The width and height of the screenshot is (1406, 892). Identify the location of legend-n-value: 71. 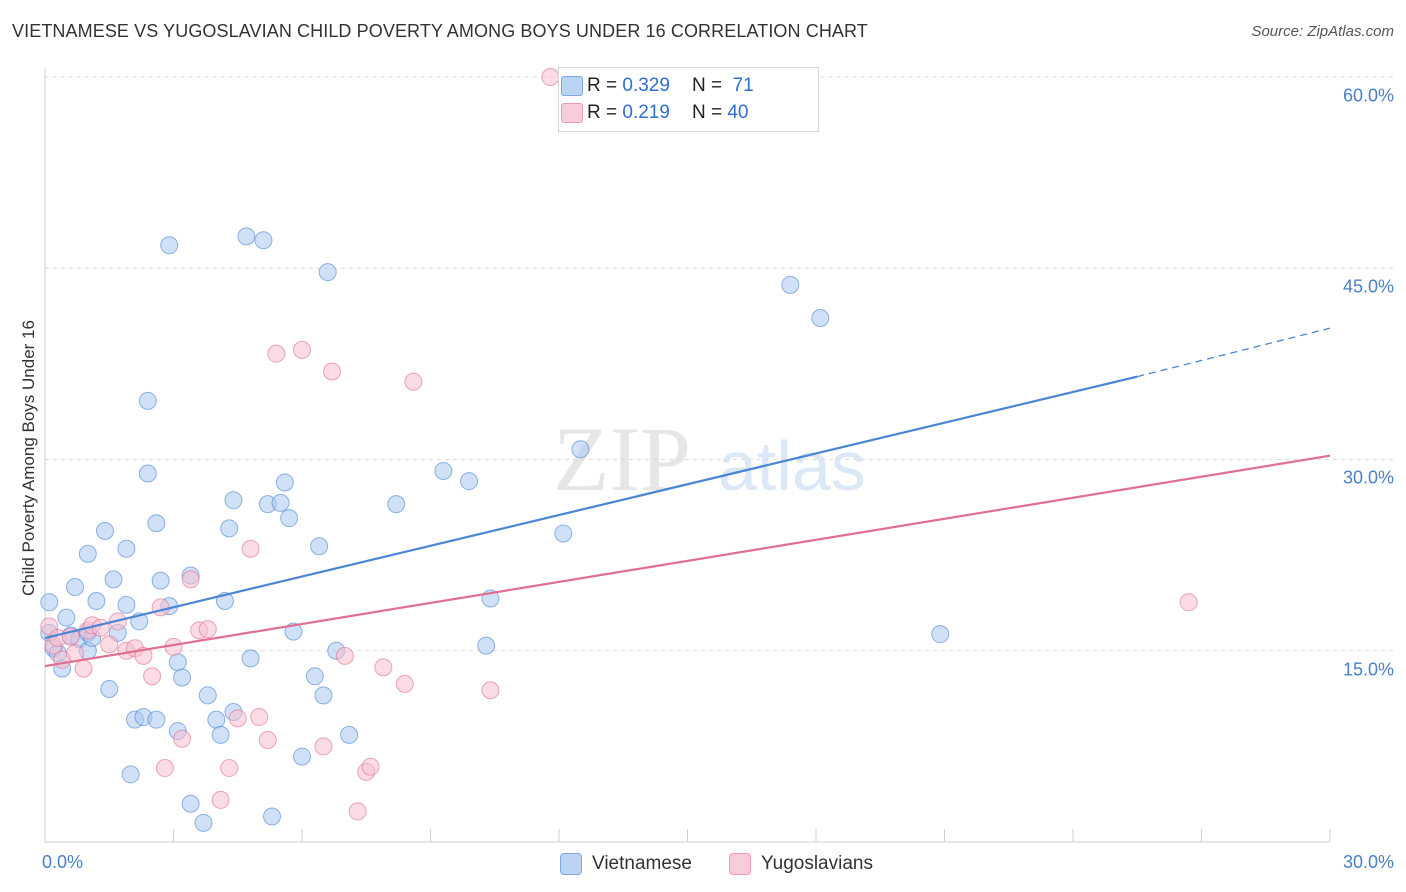
(743, 85).